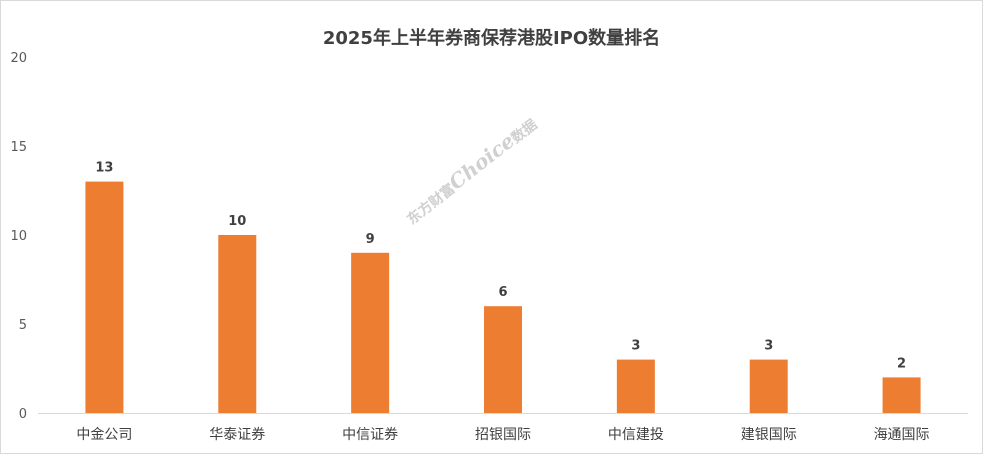 This screenshot has height=454, width=983. I want to click on data-label: 10, so click(237, 221).